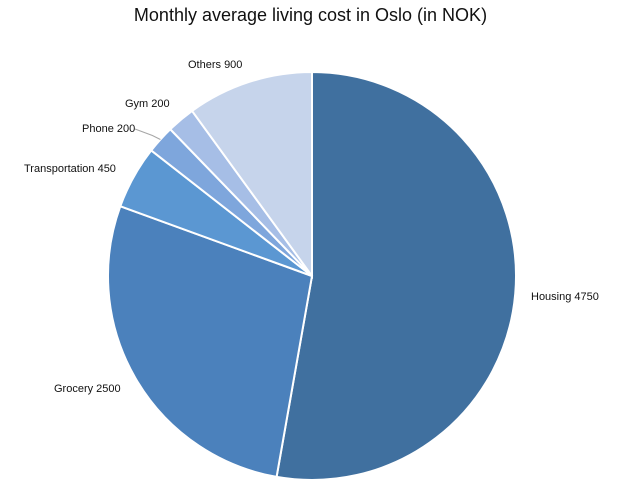 The width and height of the screenshot is (621, 493). I want to click on slice-label-grocery: Grocery 2500, so click(87, 389).